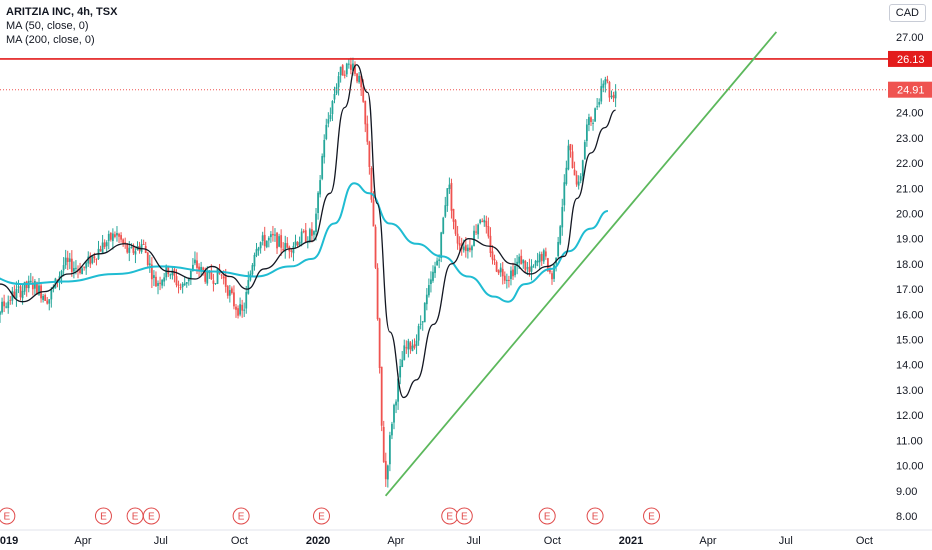 Image resolution: width=932 pixels, height=550 pixels. I want to click on currency-badge: CAD, so click(907, 13).